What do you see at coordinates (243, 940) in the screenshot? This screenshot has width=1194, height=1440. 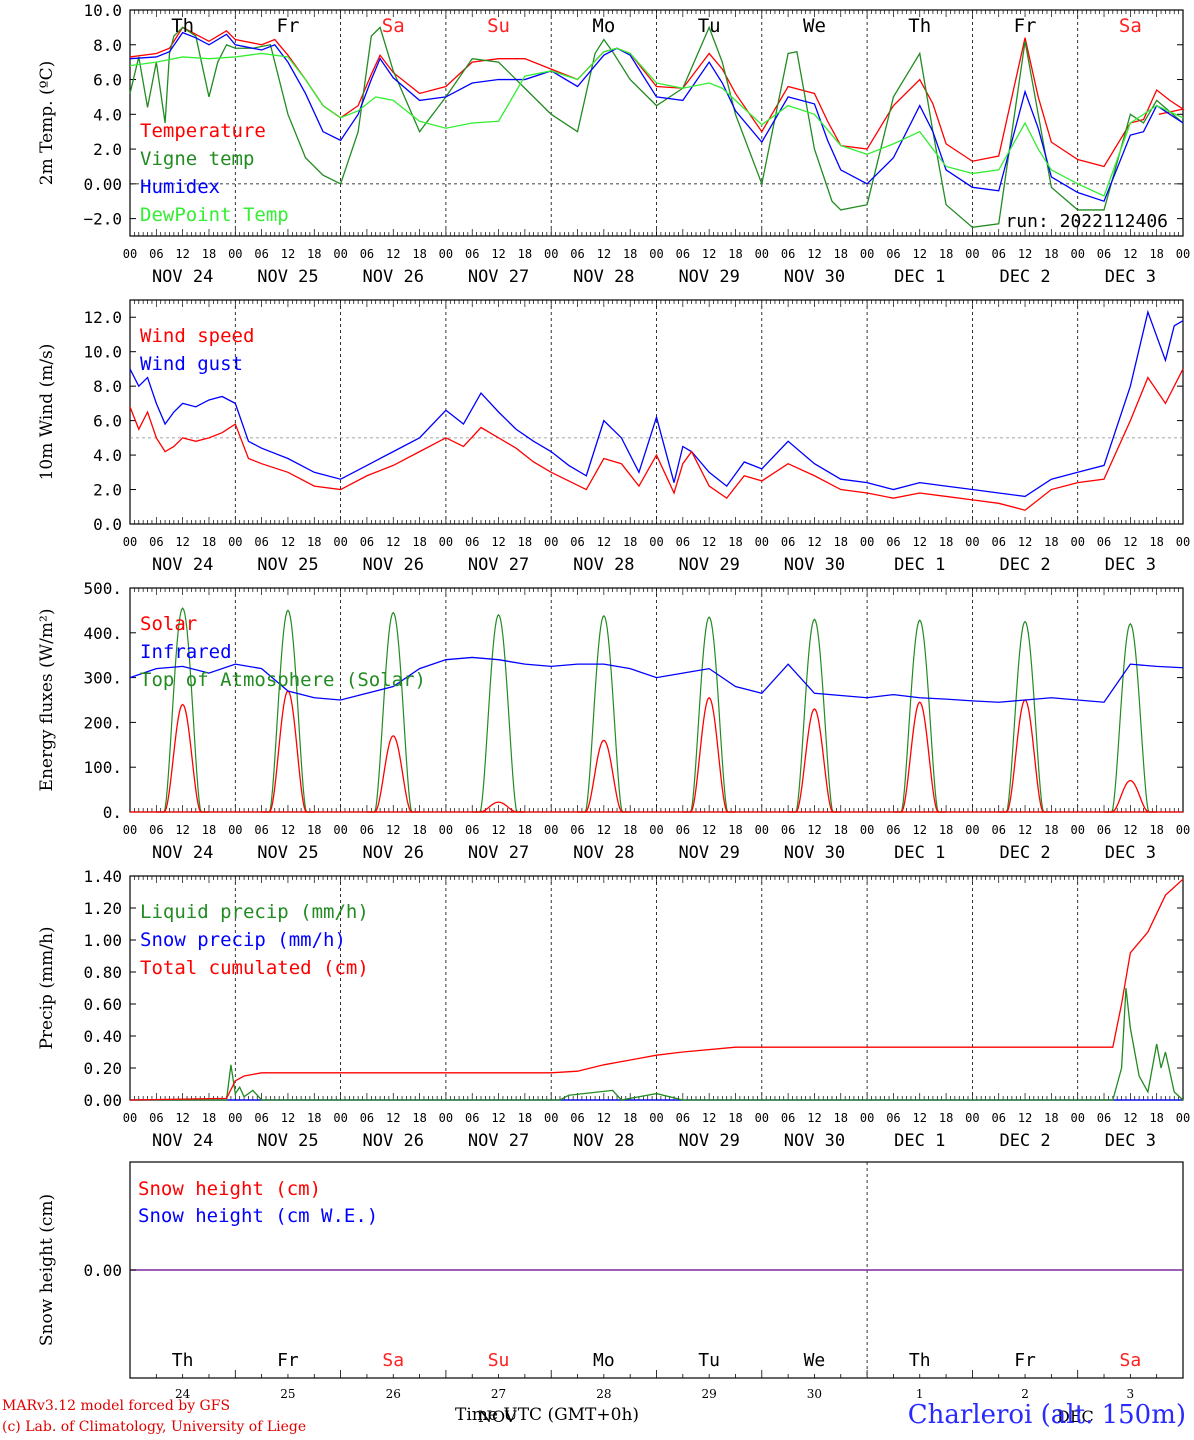 I see `legend-entry: Snow precip (mm/h)` at bounding box center [243, 940].